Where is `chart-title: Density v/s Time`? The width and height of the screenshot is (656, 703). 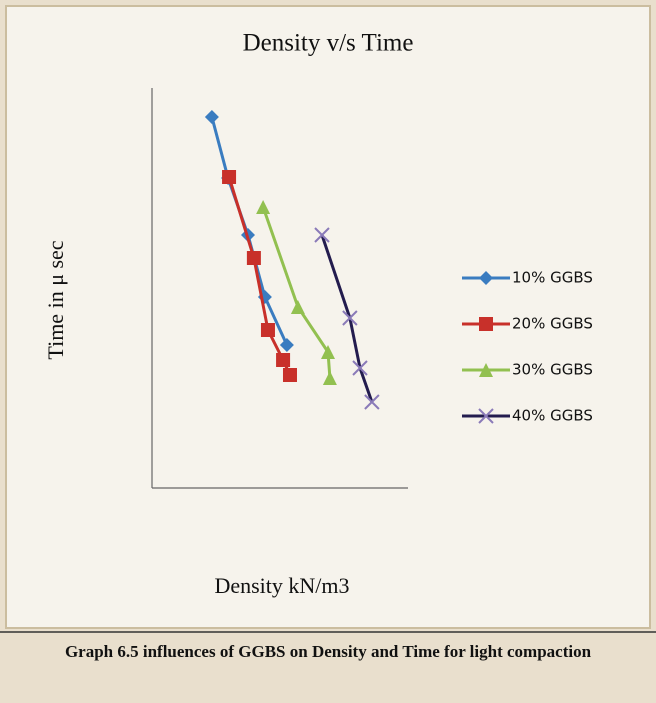 chart-title: Density v/s Time is located at coordinates (328, 43).